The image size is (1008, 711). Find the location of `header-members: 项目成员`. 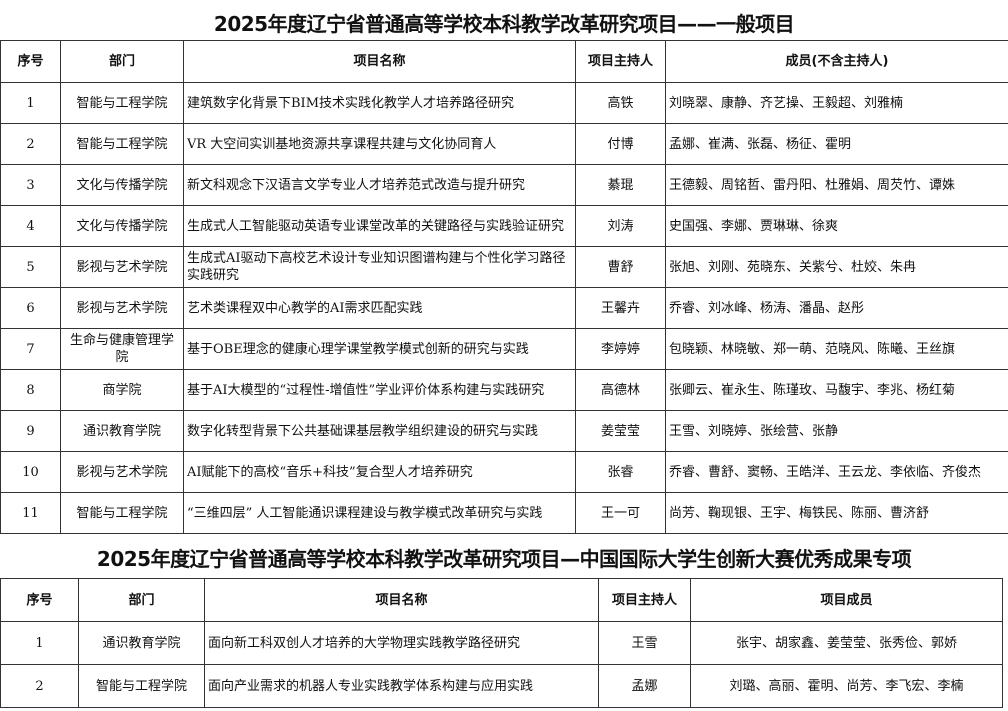

header-members: 项目成员 is located at coordinates (846, 600).